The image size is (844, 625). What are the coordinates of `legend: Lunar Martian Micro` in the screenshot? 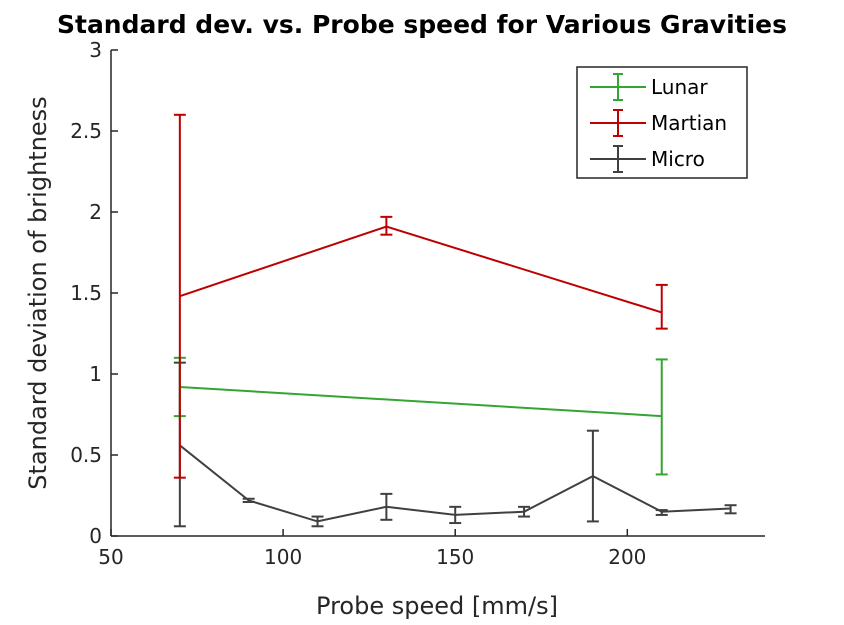 It's located at (662, 122).